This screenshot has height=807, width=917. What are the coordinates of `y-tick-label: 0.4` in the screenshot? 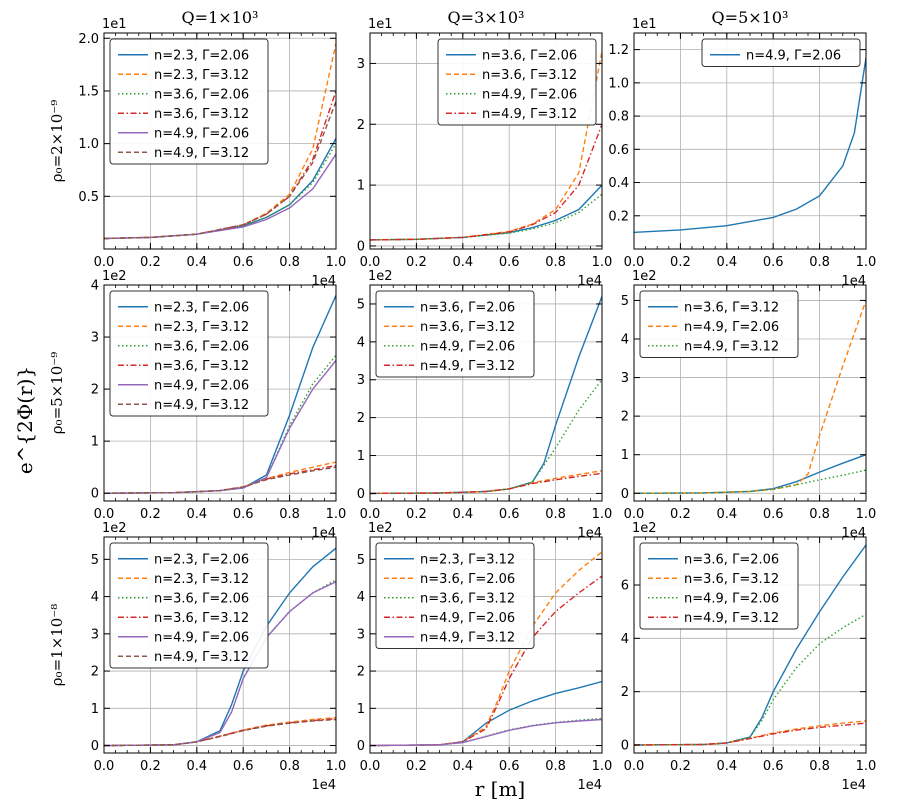 It's located at (618, 183).